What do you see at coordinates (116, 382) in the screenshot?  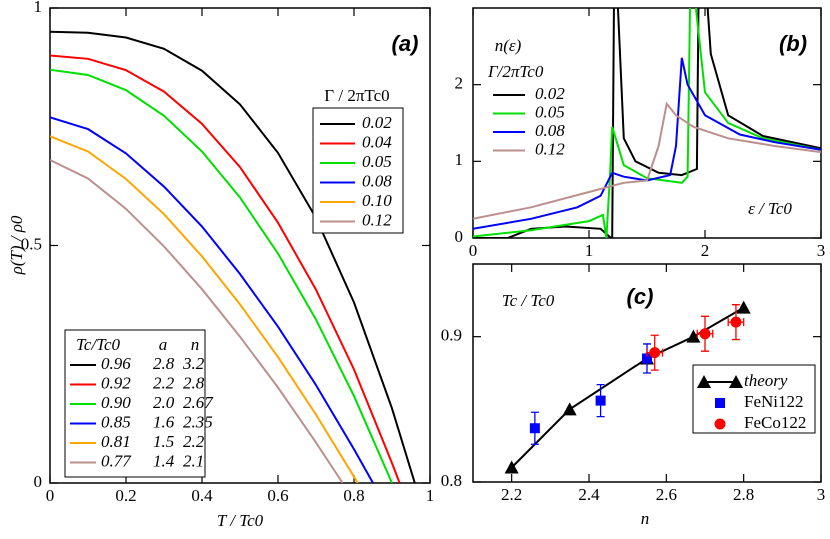 I see `table-cell: 0.92` at bounding box center [116, 382].